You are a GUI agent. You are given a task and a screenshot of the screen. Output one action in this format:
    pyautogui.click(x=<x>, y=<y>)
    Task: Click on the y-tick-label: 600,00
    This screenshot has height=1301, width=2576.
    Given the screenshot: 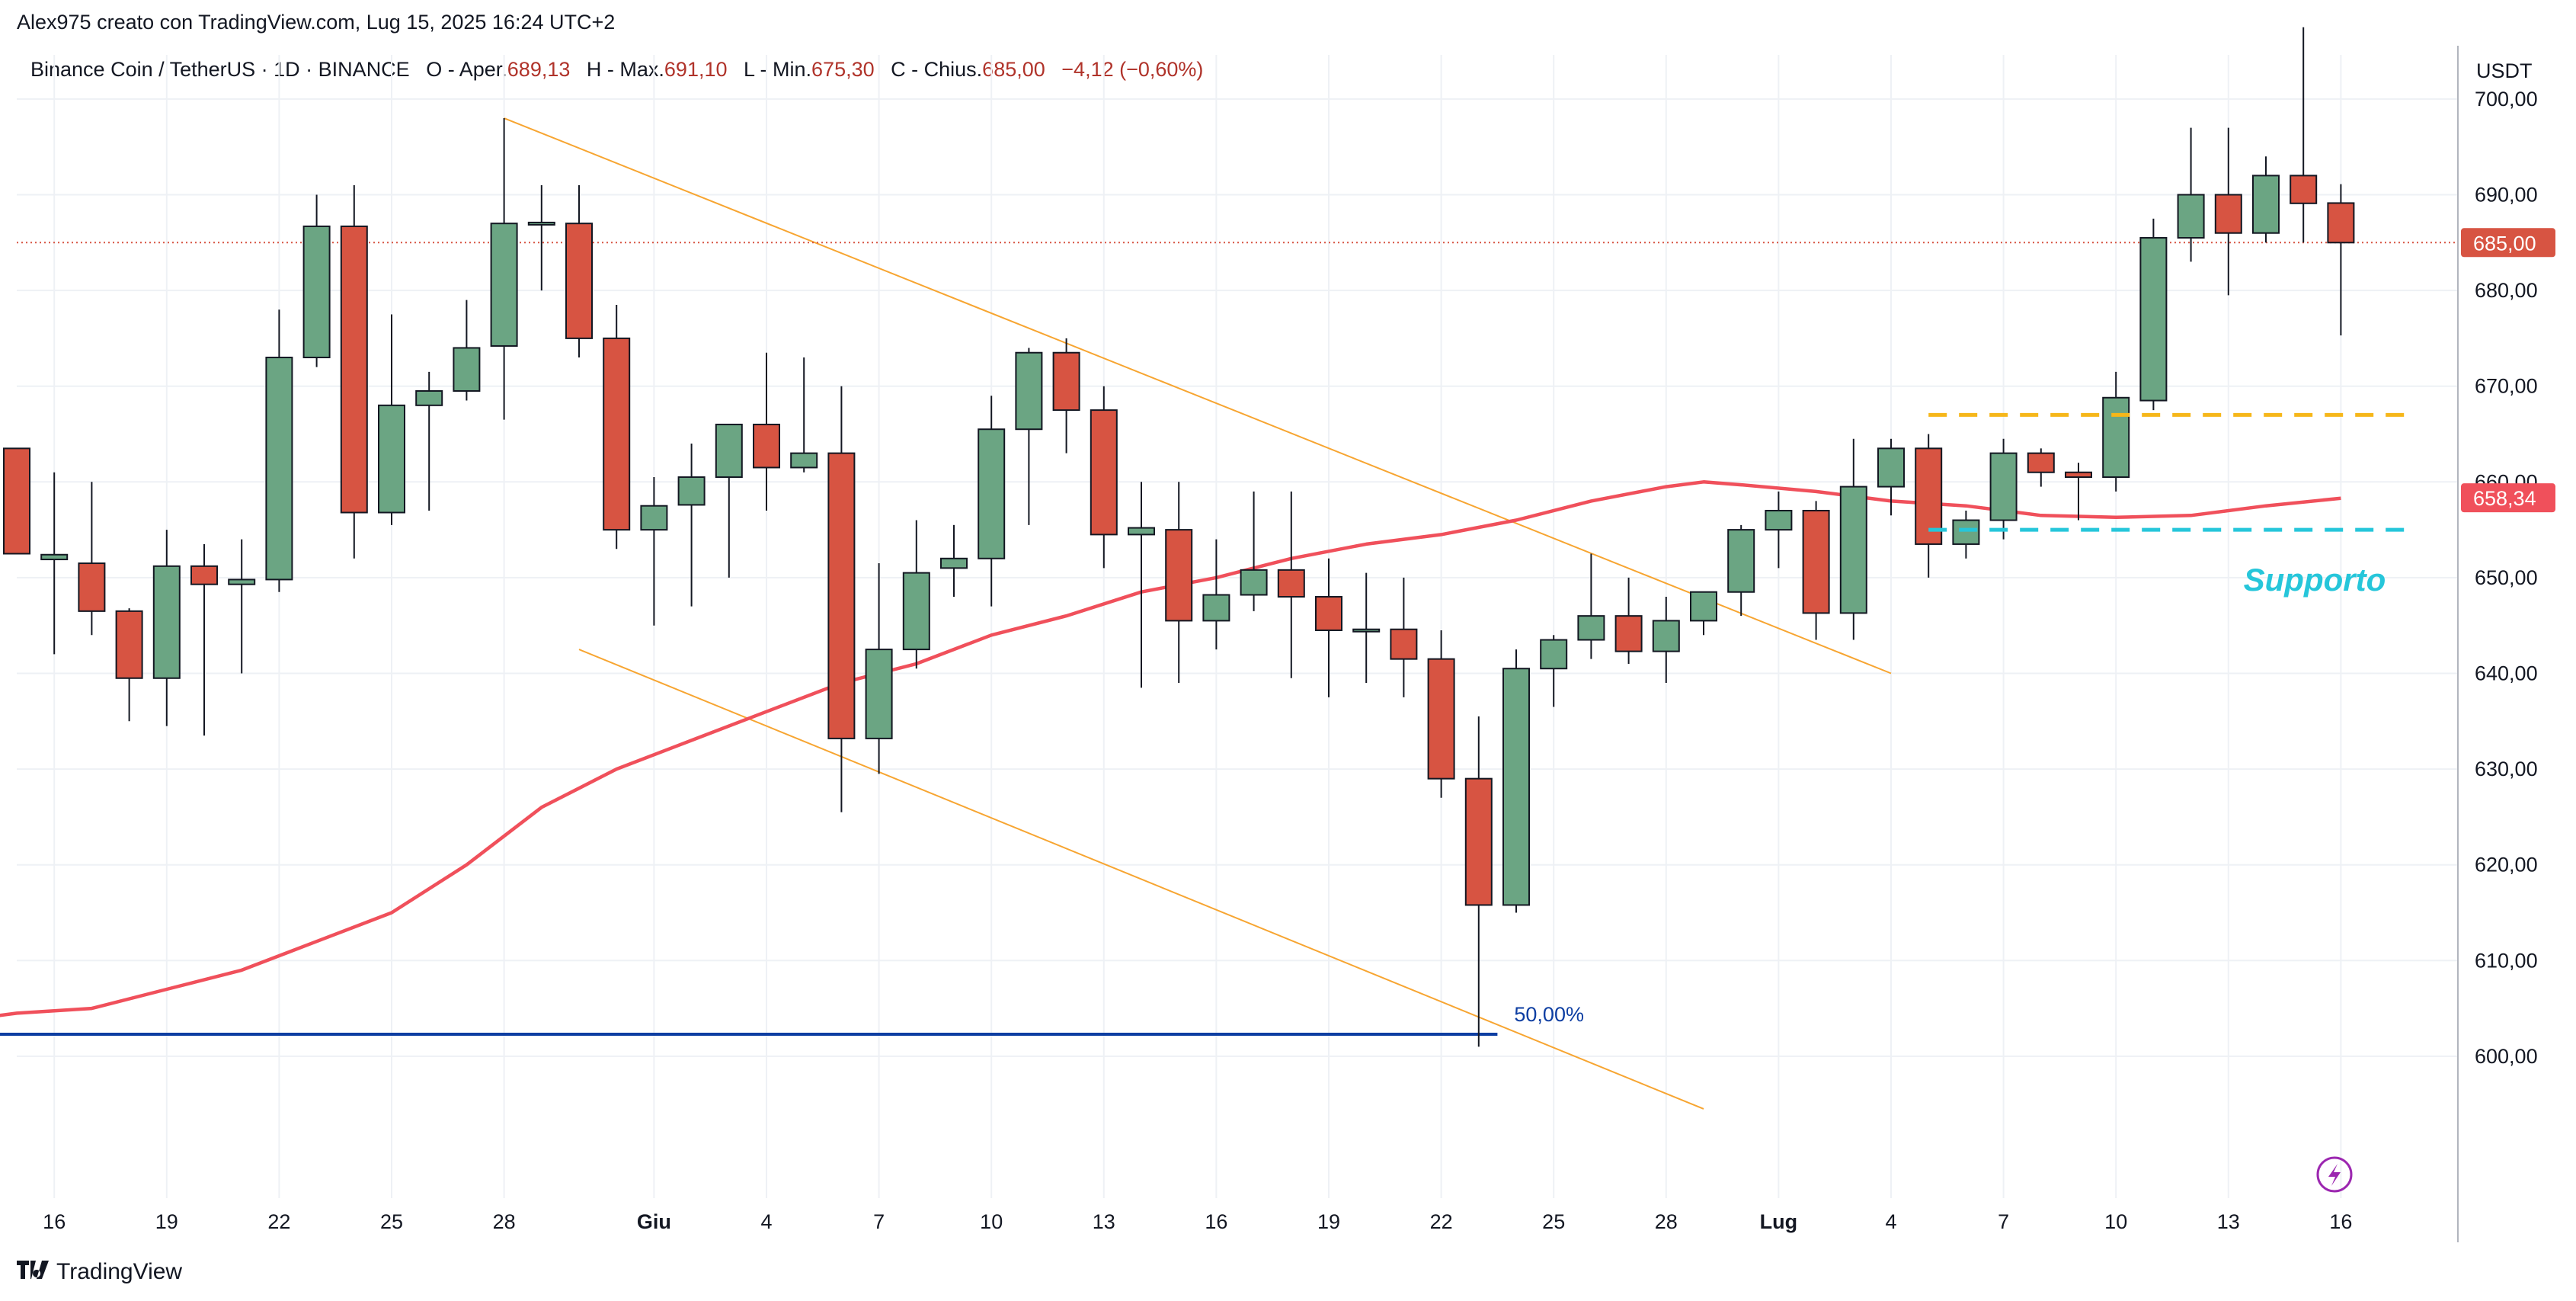 What is the action you would take?
    pyautogui.click(x=2506, y=1056)
    